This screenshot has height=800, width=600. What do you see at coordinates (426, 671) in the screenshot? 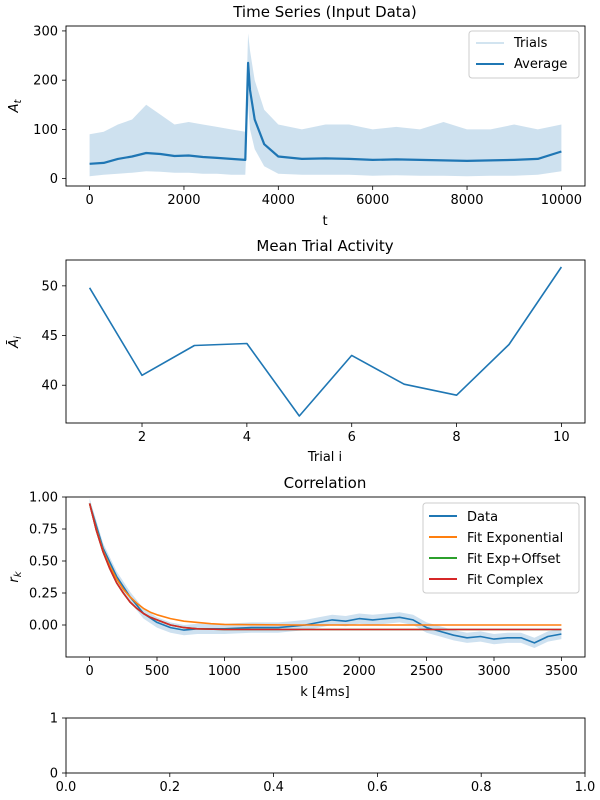
I see `x-tick-label: 2500` at bounding box center [426, 671].